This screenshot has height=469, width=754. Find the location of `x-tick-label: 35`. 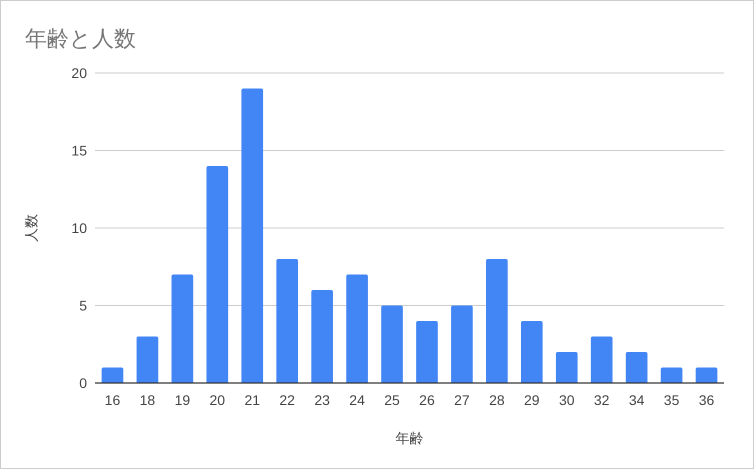

x-tick-label: 35 is located at coordinates (672, 400).